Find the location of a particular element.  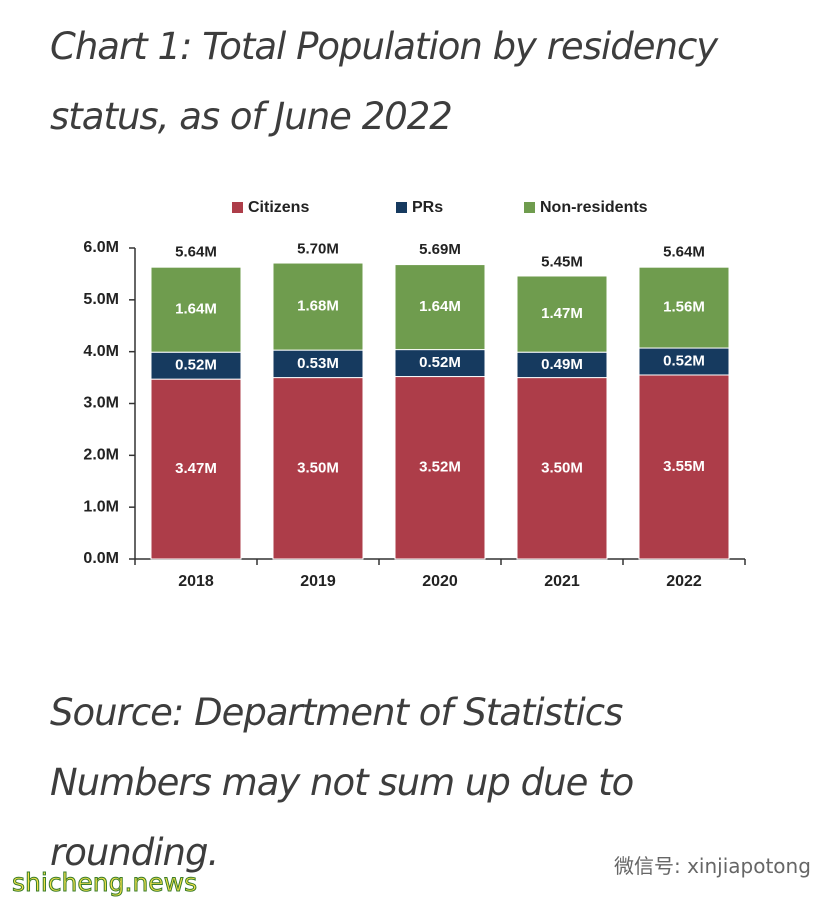

value-label: 3.52M is located at coordinates (440, 467).